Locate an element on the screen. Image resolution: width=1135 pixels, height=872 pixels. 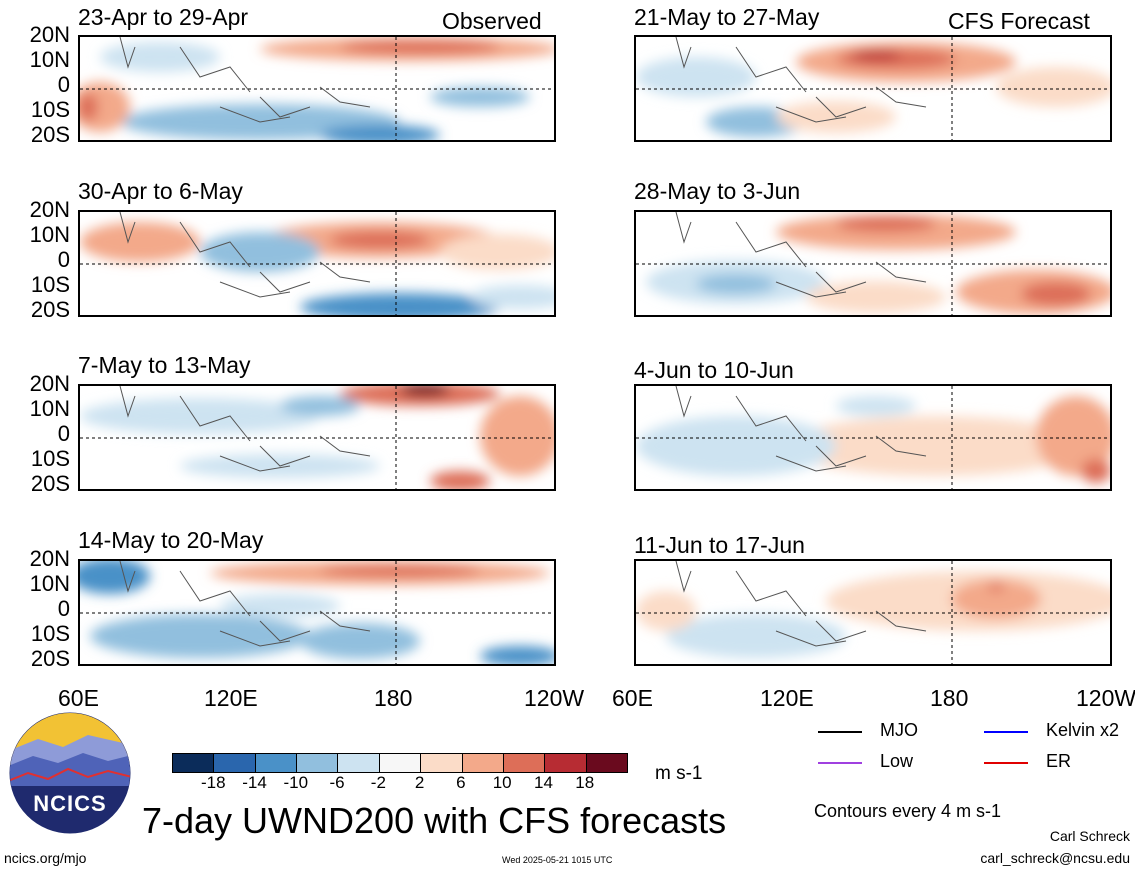
contours-note: Contours every 4 m s-1 is located at coordinates (908, 811).